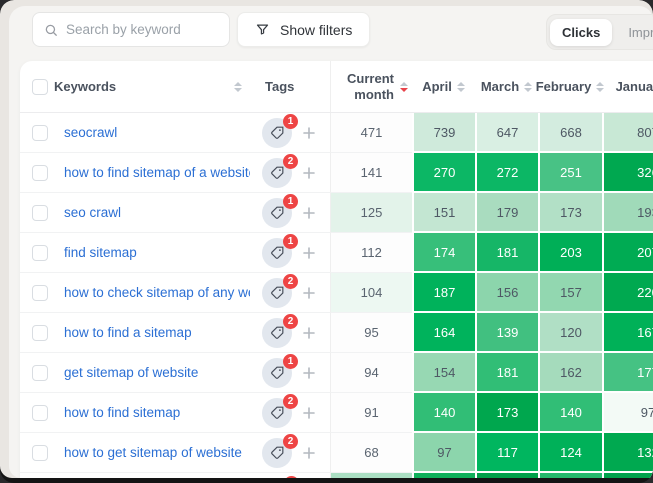  What do you see at coordinates (570, 293) in the screenshot?
I see `month-cell-february: 157` at bounding box center [570, 293].